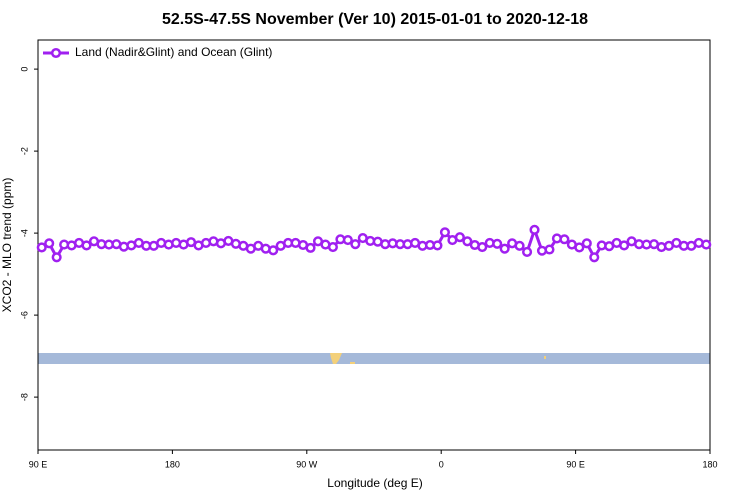  Describe the element at coordinates (56, 53) in the screenshot. I see `legend-marker` at that location.